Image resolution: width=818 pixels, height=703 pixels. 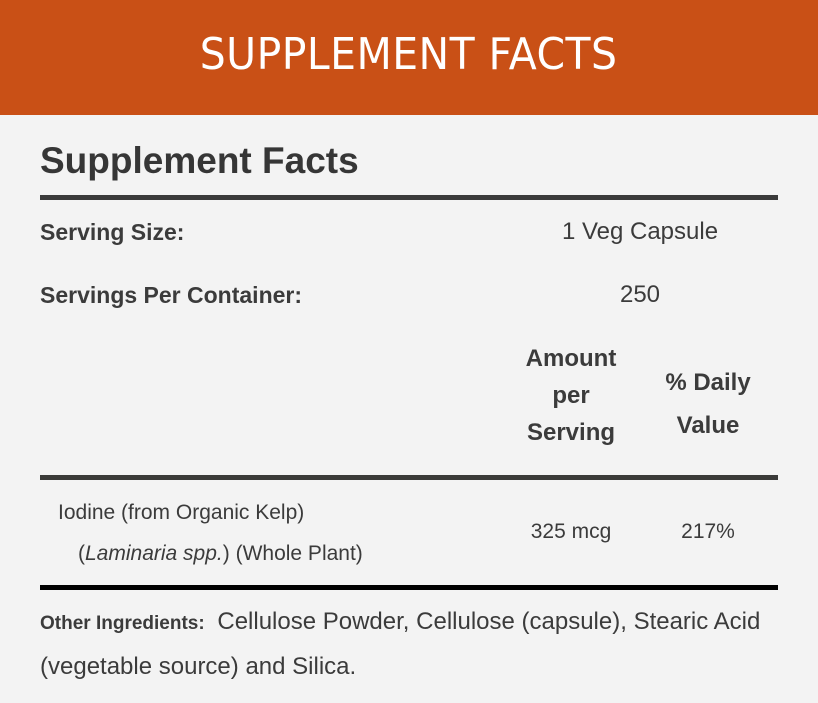 I want to click on nutrient-source: (Laminaria spp.) (Whole Plant), so click(x=220, y=553).